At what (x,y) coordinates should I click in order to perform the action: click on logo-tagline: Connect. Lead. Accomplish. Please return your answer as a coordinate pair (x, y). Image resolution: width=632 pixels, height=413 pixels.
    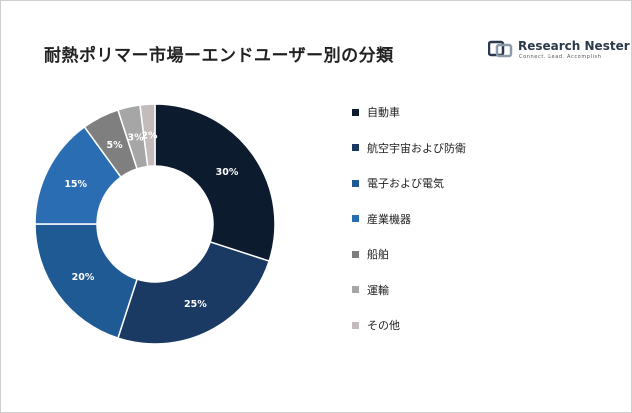
    Looking at the image, I should click on (560, 57).